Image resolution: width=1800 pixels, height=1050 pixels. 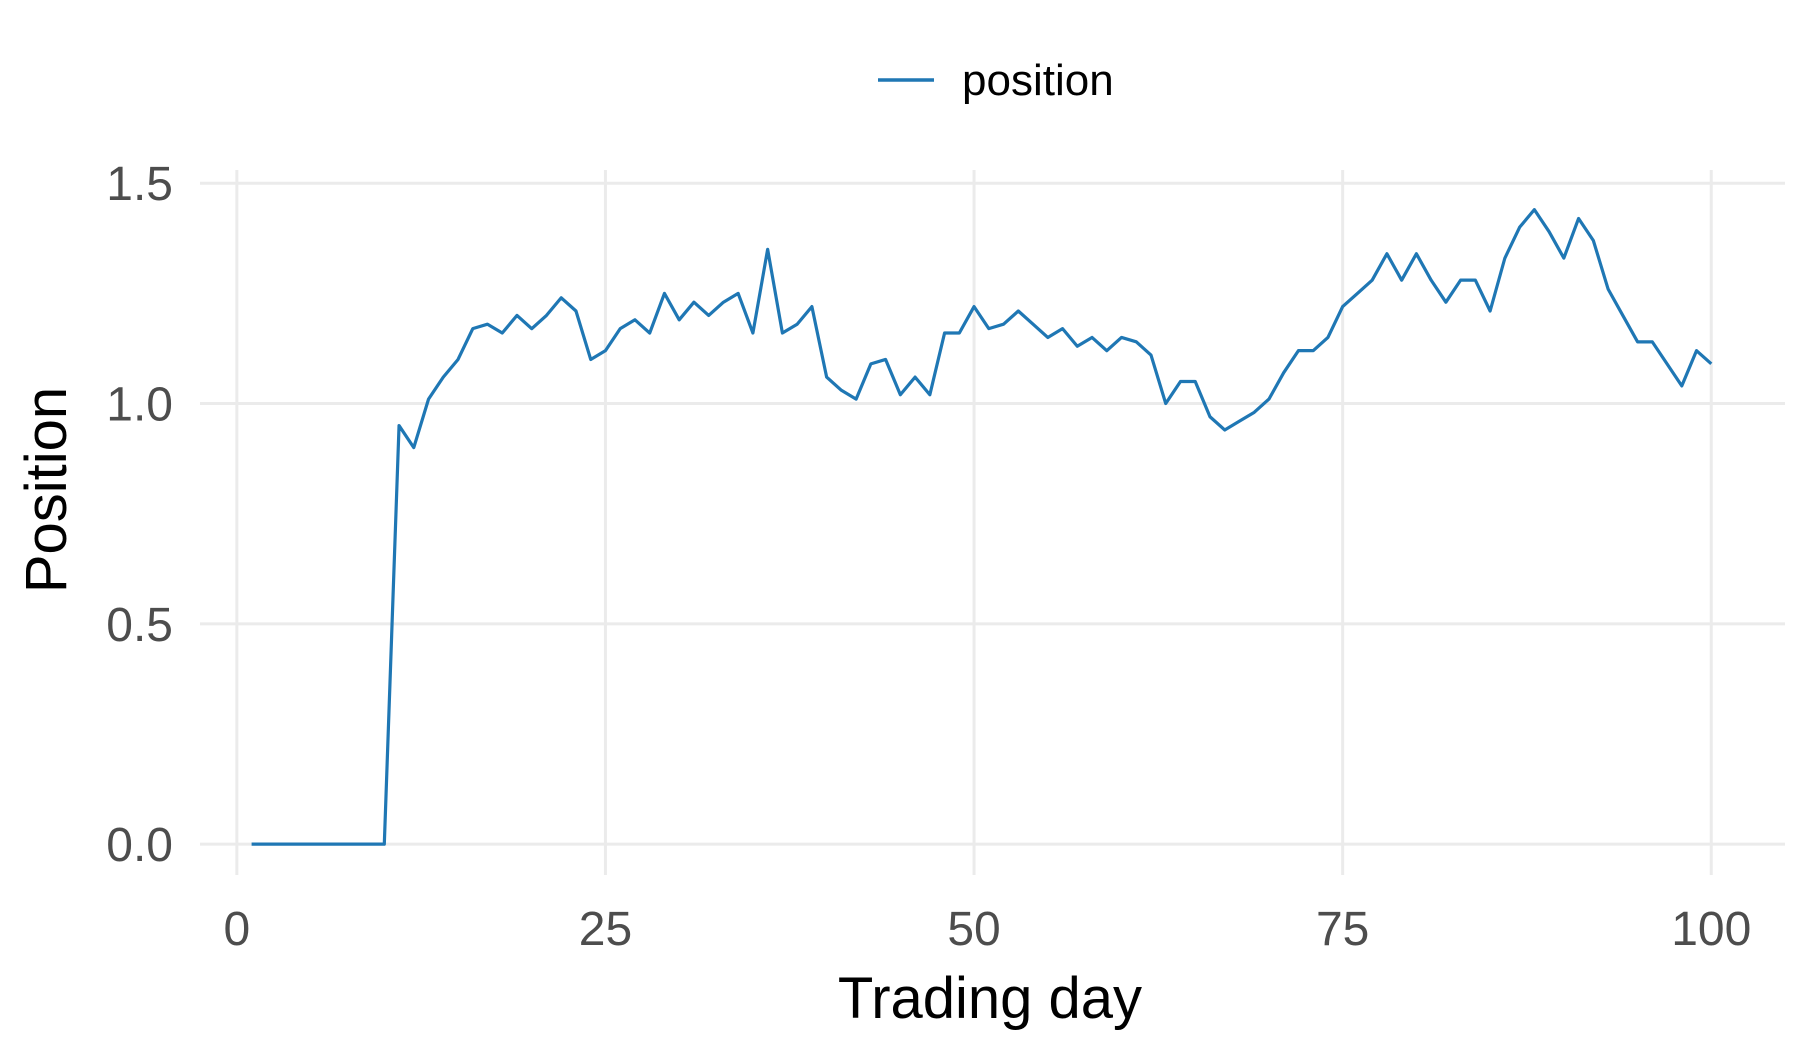 I want to click on x-tick-label: 25, so click(x=605, y=929).